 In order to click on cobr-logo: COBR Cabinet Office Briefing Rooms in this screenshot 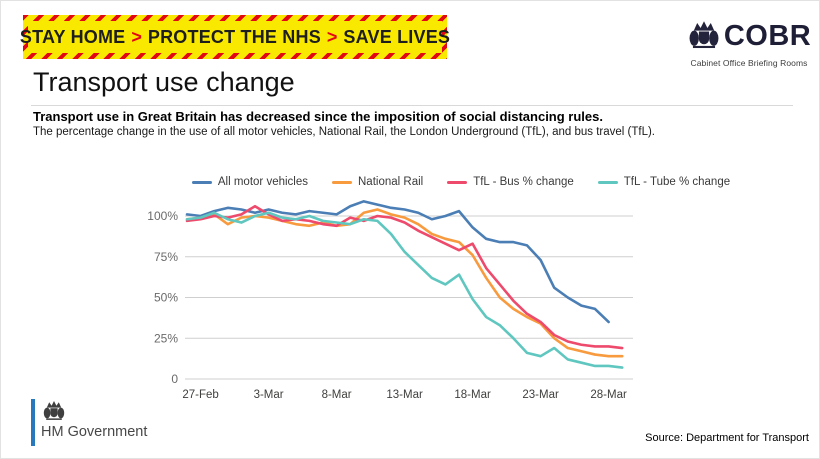, I will do `click(749, 42)`.